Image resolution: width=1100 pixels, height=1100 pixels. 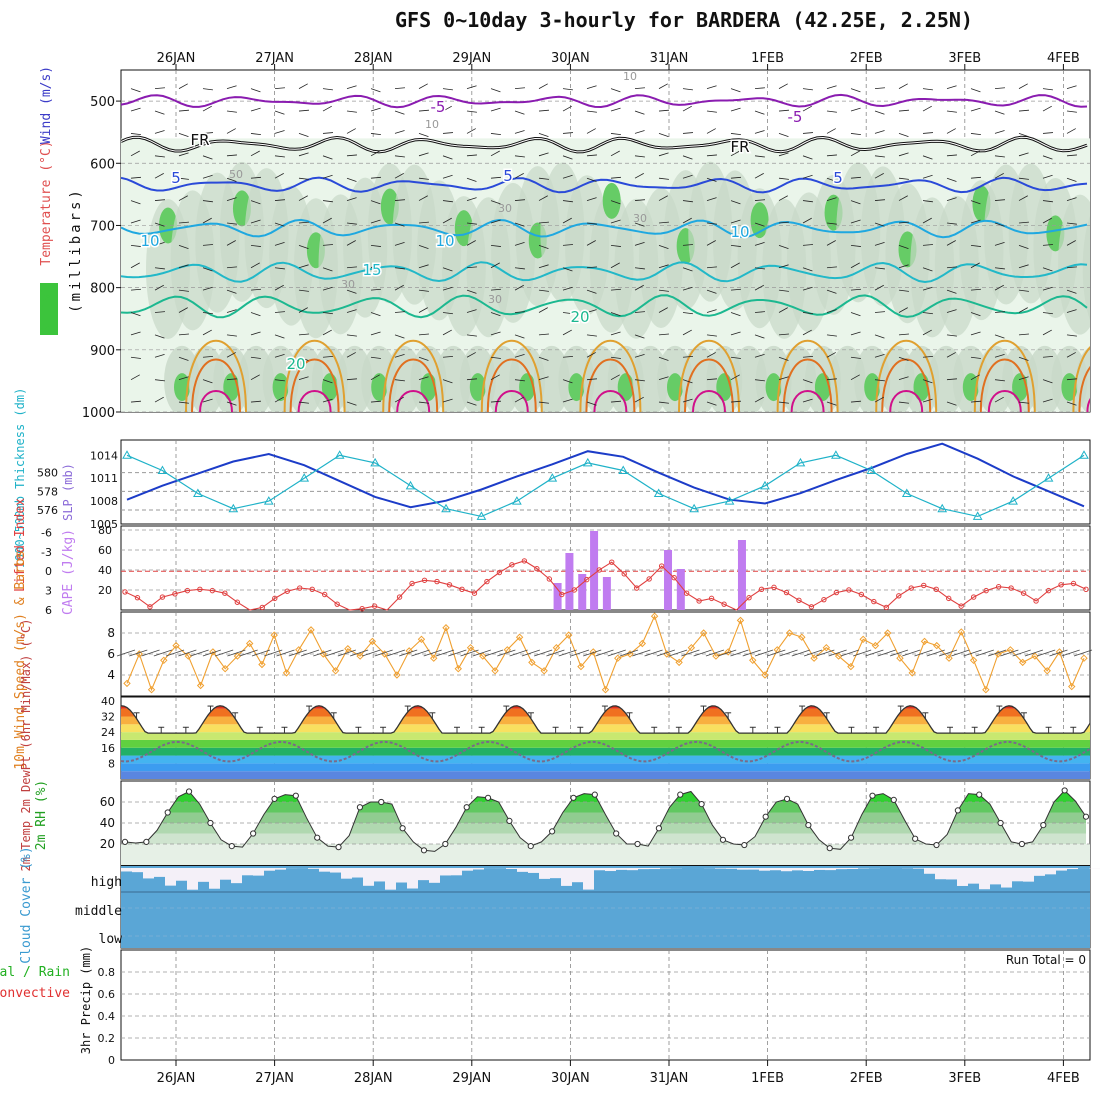 What do you see at coordinates (511, 401) in the screenshot?
I see `low-level-isotherm` at bounding box center [511, 401].